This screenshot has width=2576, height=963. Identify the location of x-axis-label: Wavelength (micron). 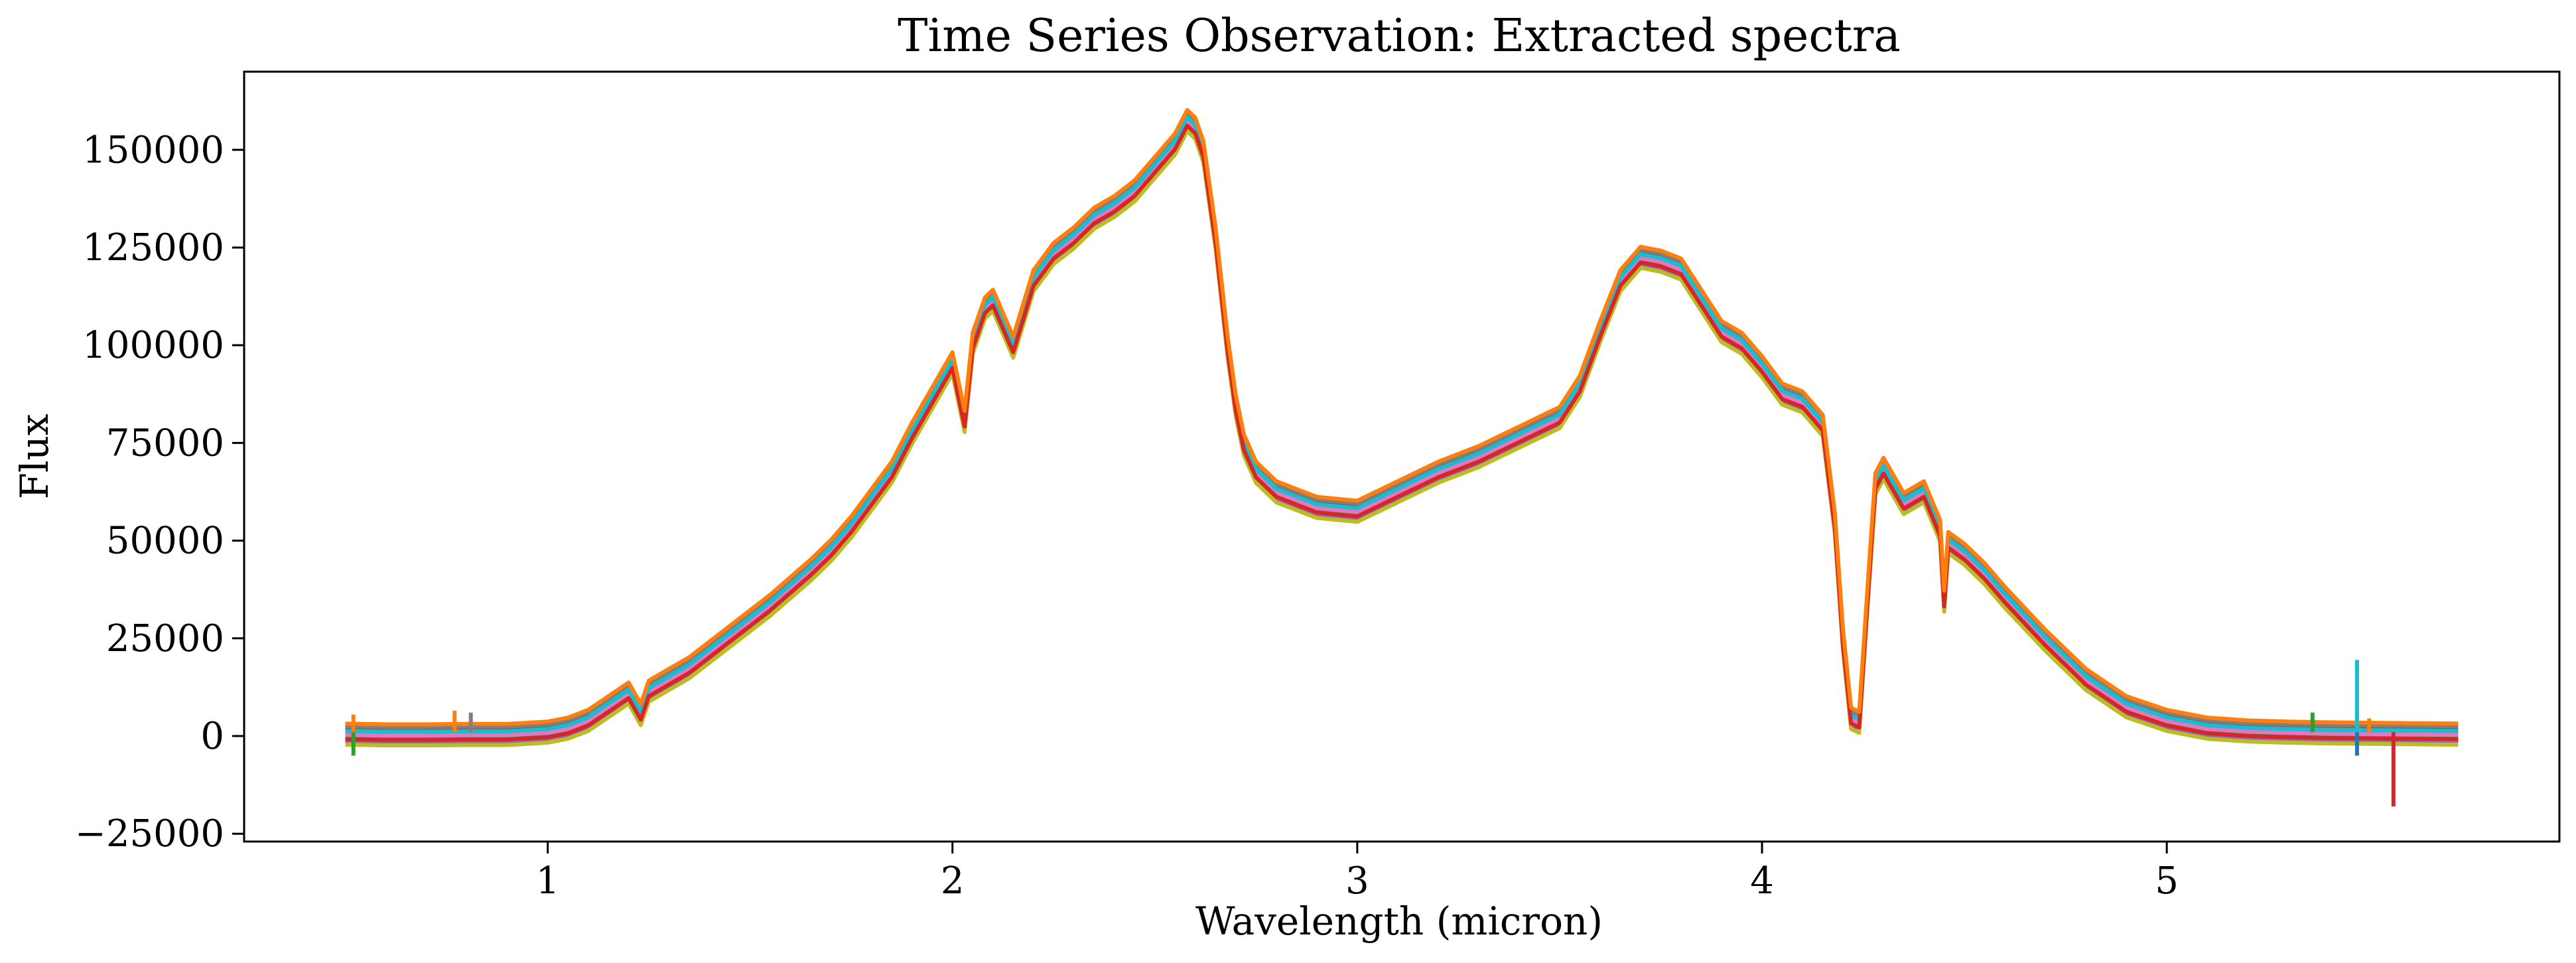
(1399, 921).